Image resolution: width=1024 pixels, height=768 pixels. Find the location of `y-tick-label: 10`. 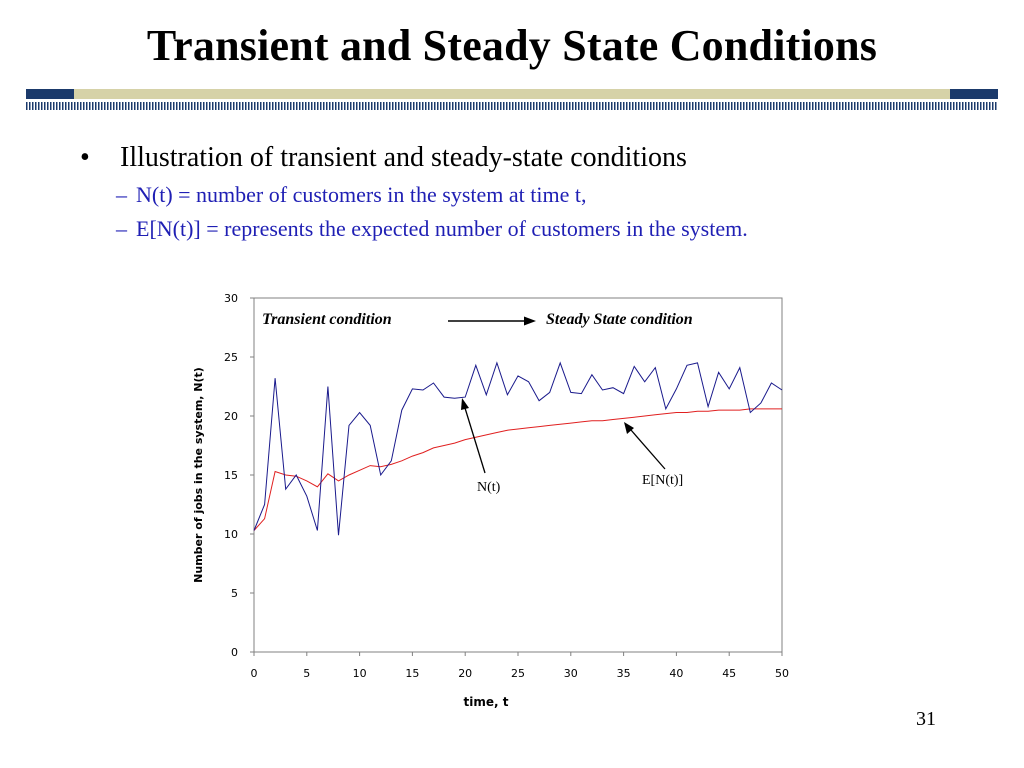

y-tick-label: 10 is located at coordinates (231, 534).